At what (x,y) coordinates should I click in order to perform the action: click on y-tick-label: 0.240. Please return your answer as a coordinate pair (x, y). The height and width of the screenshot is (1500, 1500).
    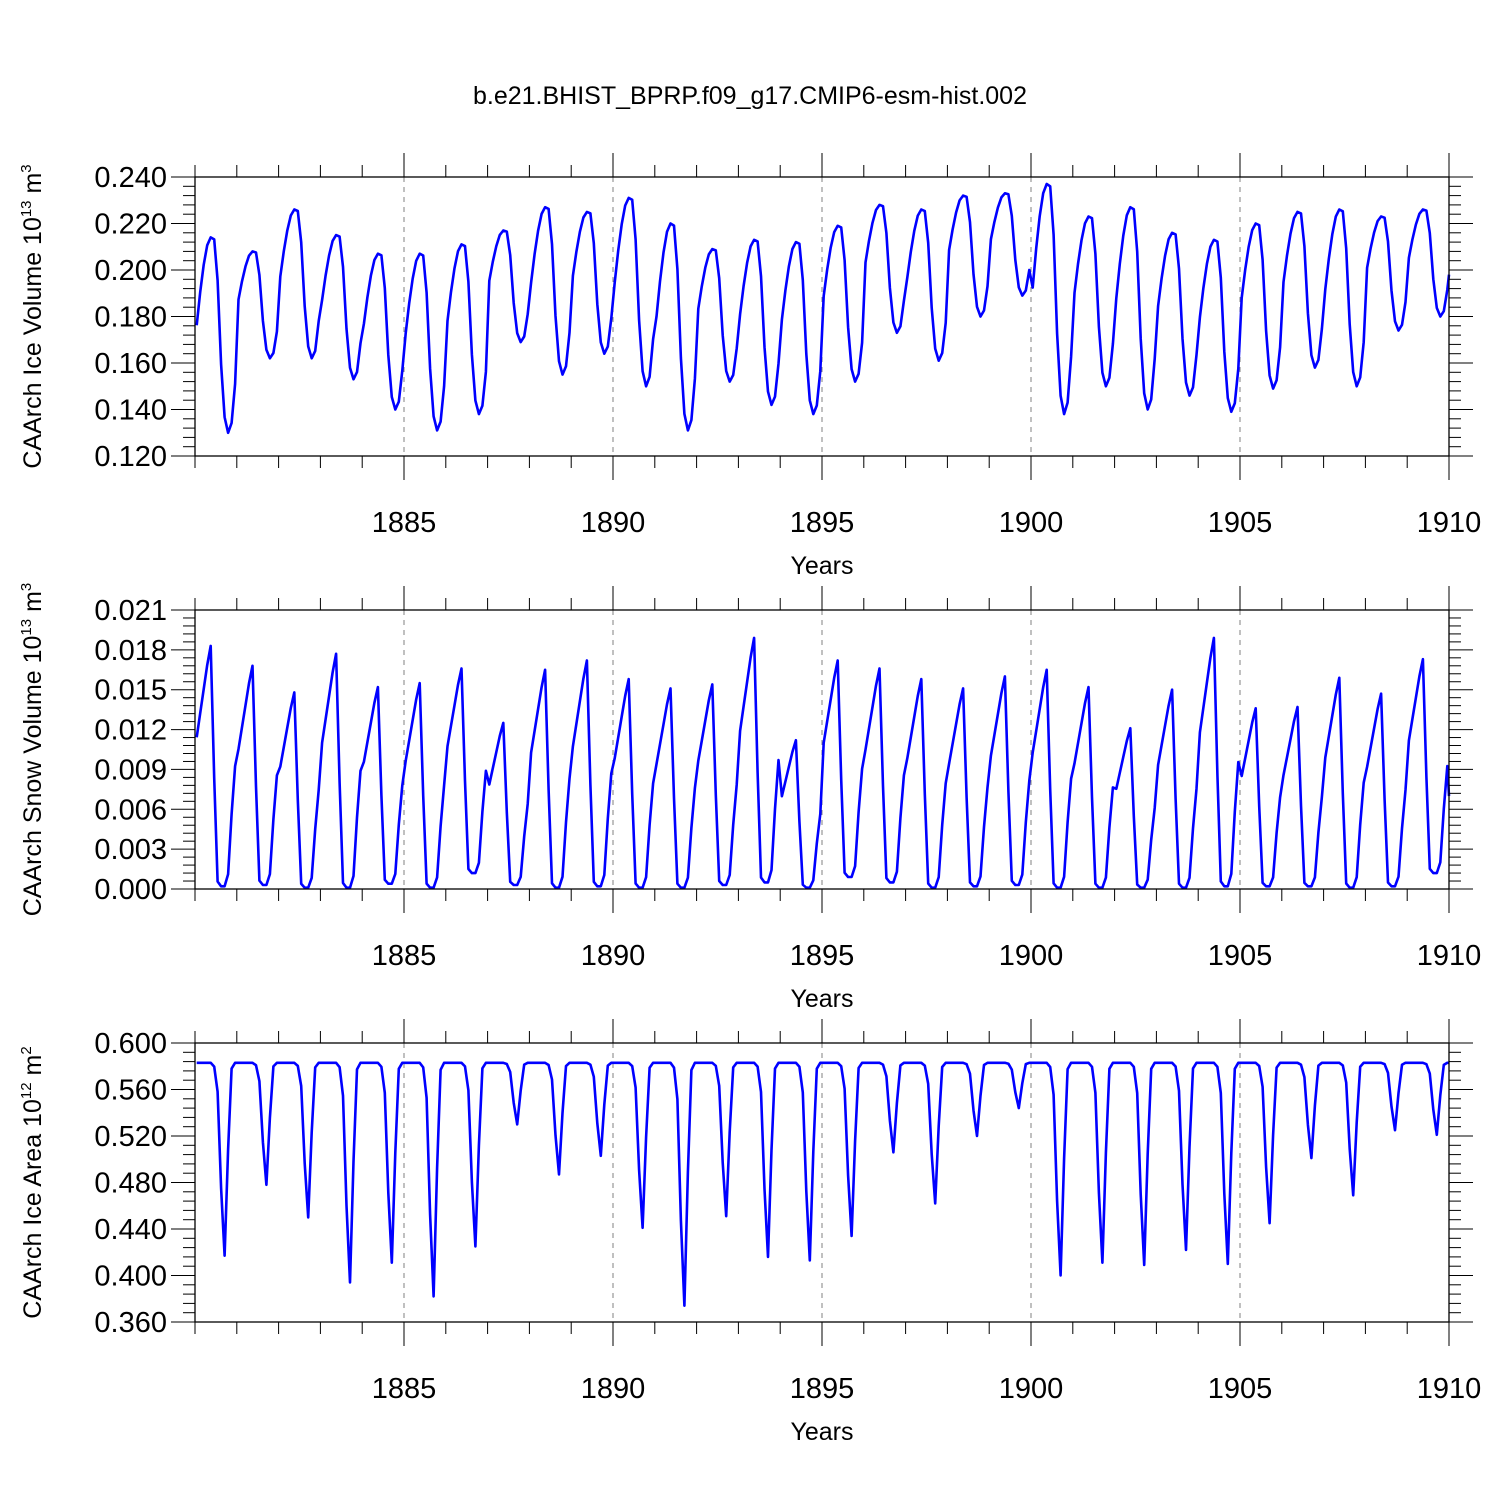
    Looking at the image, I should click on (130, 178).